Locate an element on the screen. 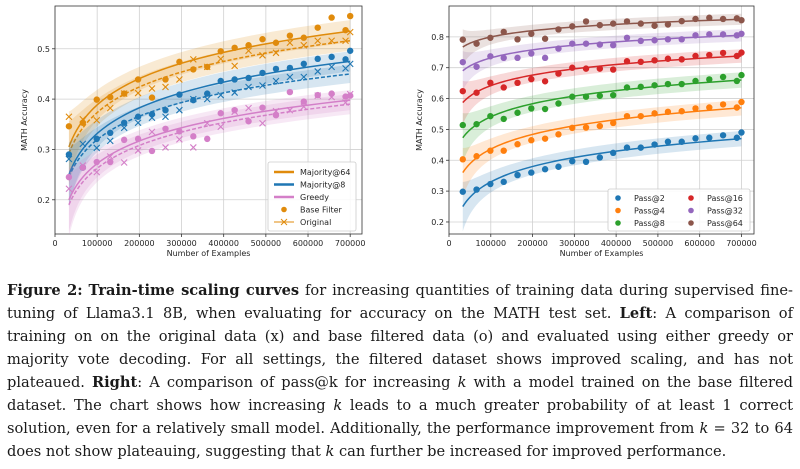  legend-item: Pass@2 is located at coordinates (640, 198).